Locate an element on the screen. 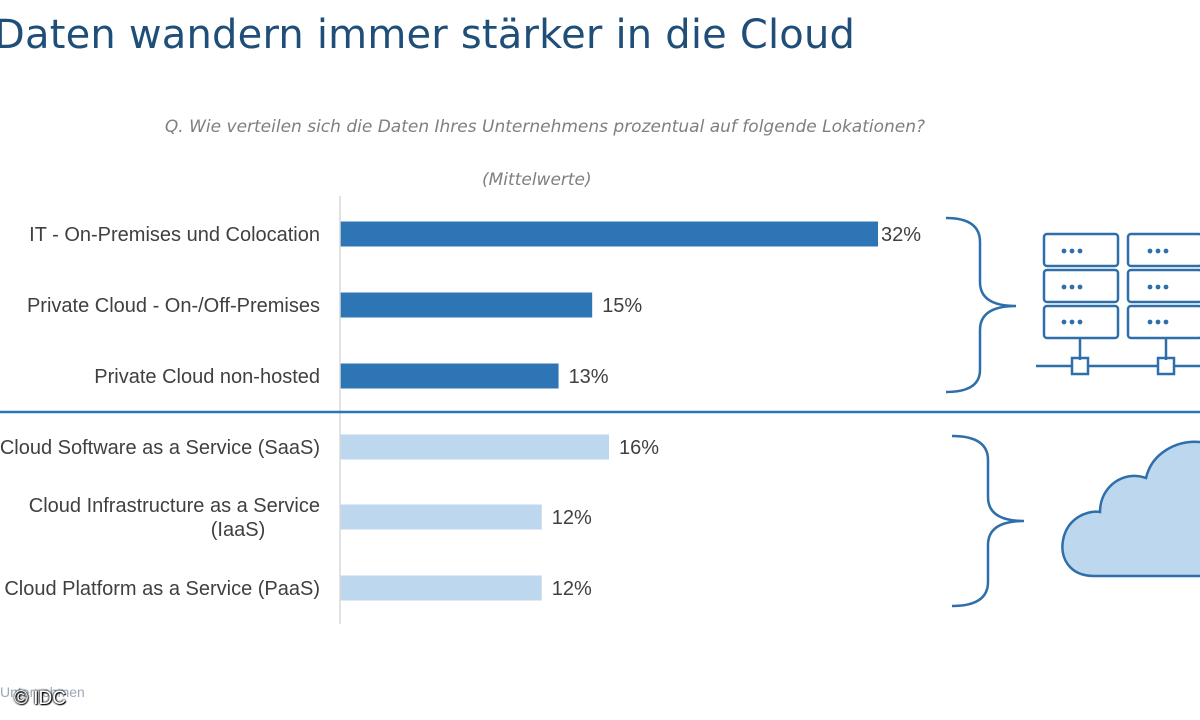 The height and width of the screenshot is (720, 1200). value-label-1: 32% is located at coordinates (901, 235).